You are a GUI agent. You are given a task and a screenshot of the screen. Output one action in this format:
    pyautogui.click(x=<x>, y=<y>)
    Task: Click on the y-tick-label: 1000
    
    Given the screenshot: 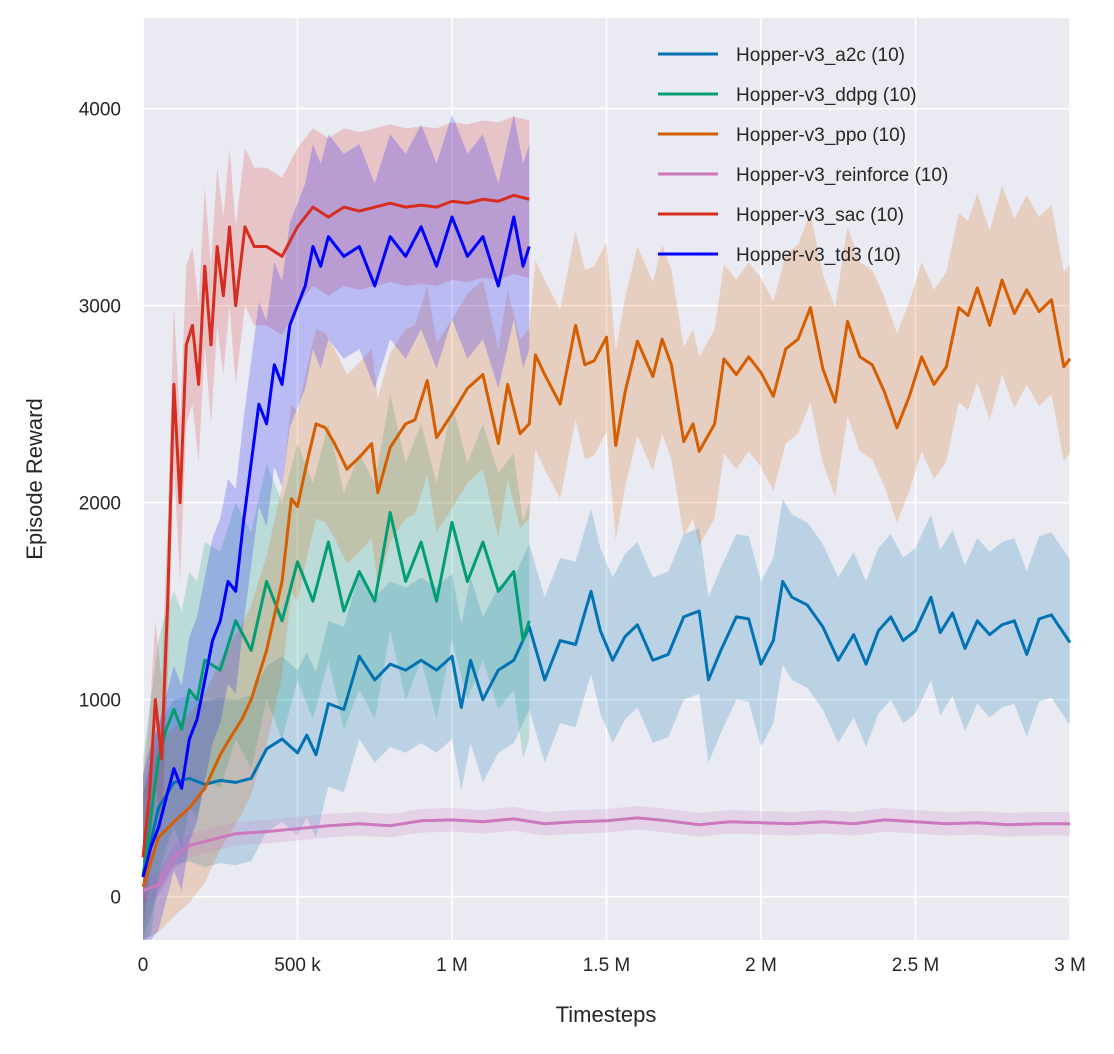 What is the action you would take?
    pyautogui.click(x=100, y=701)
    